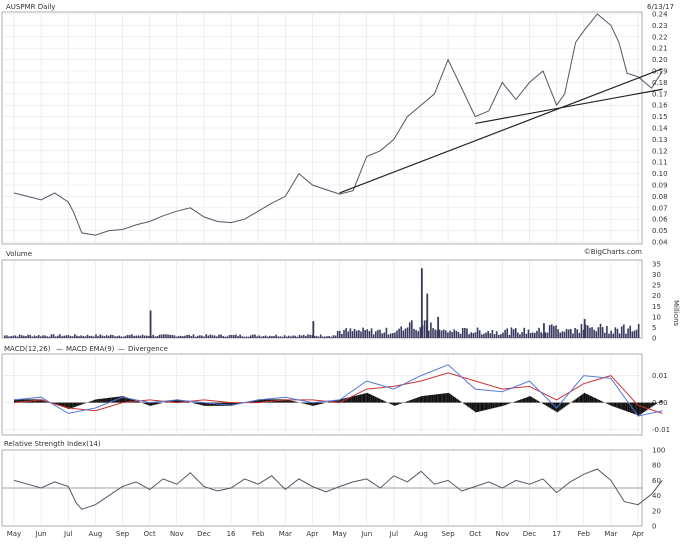 This screenshot has height=544, width=680. I want to click on volume-spike-bar, so click(151, 324).